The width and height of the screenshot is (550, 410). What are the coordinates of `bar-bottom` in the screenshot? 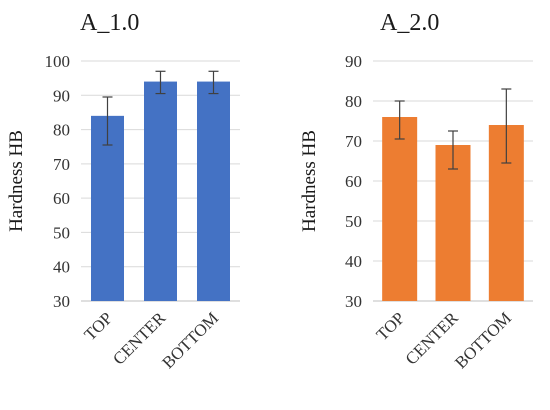 It's located at (213, 191).